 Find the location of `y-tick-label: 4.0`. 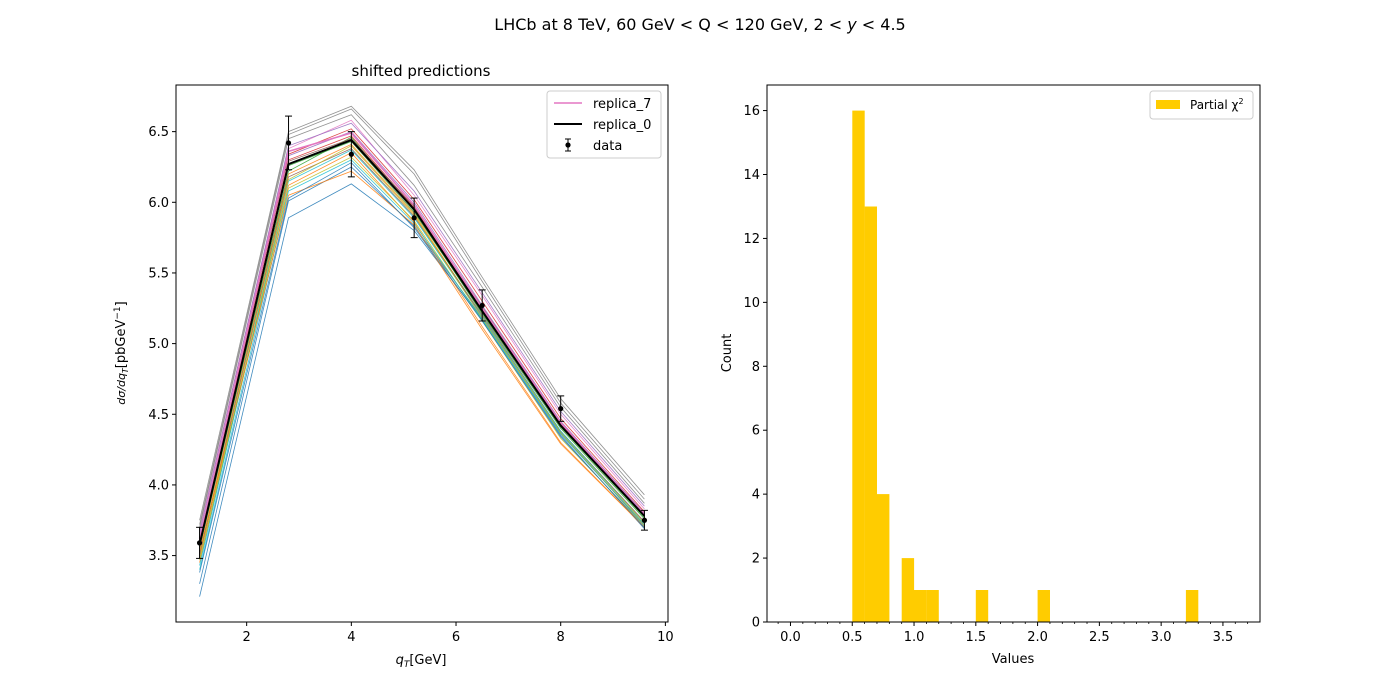

y-tick-label: 4.0 is located at coordinates (158, 485).